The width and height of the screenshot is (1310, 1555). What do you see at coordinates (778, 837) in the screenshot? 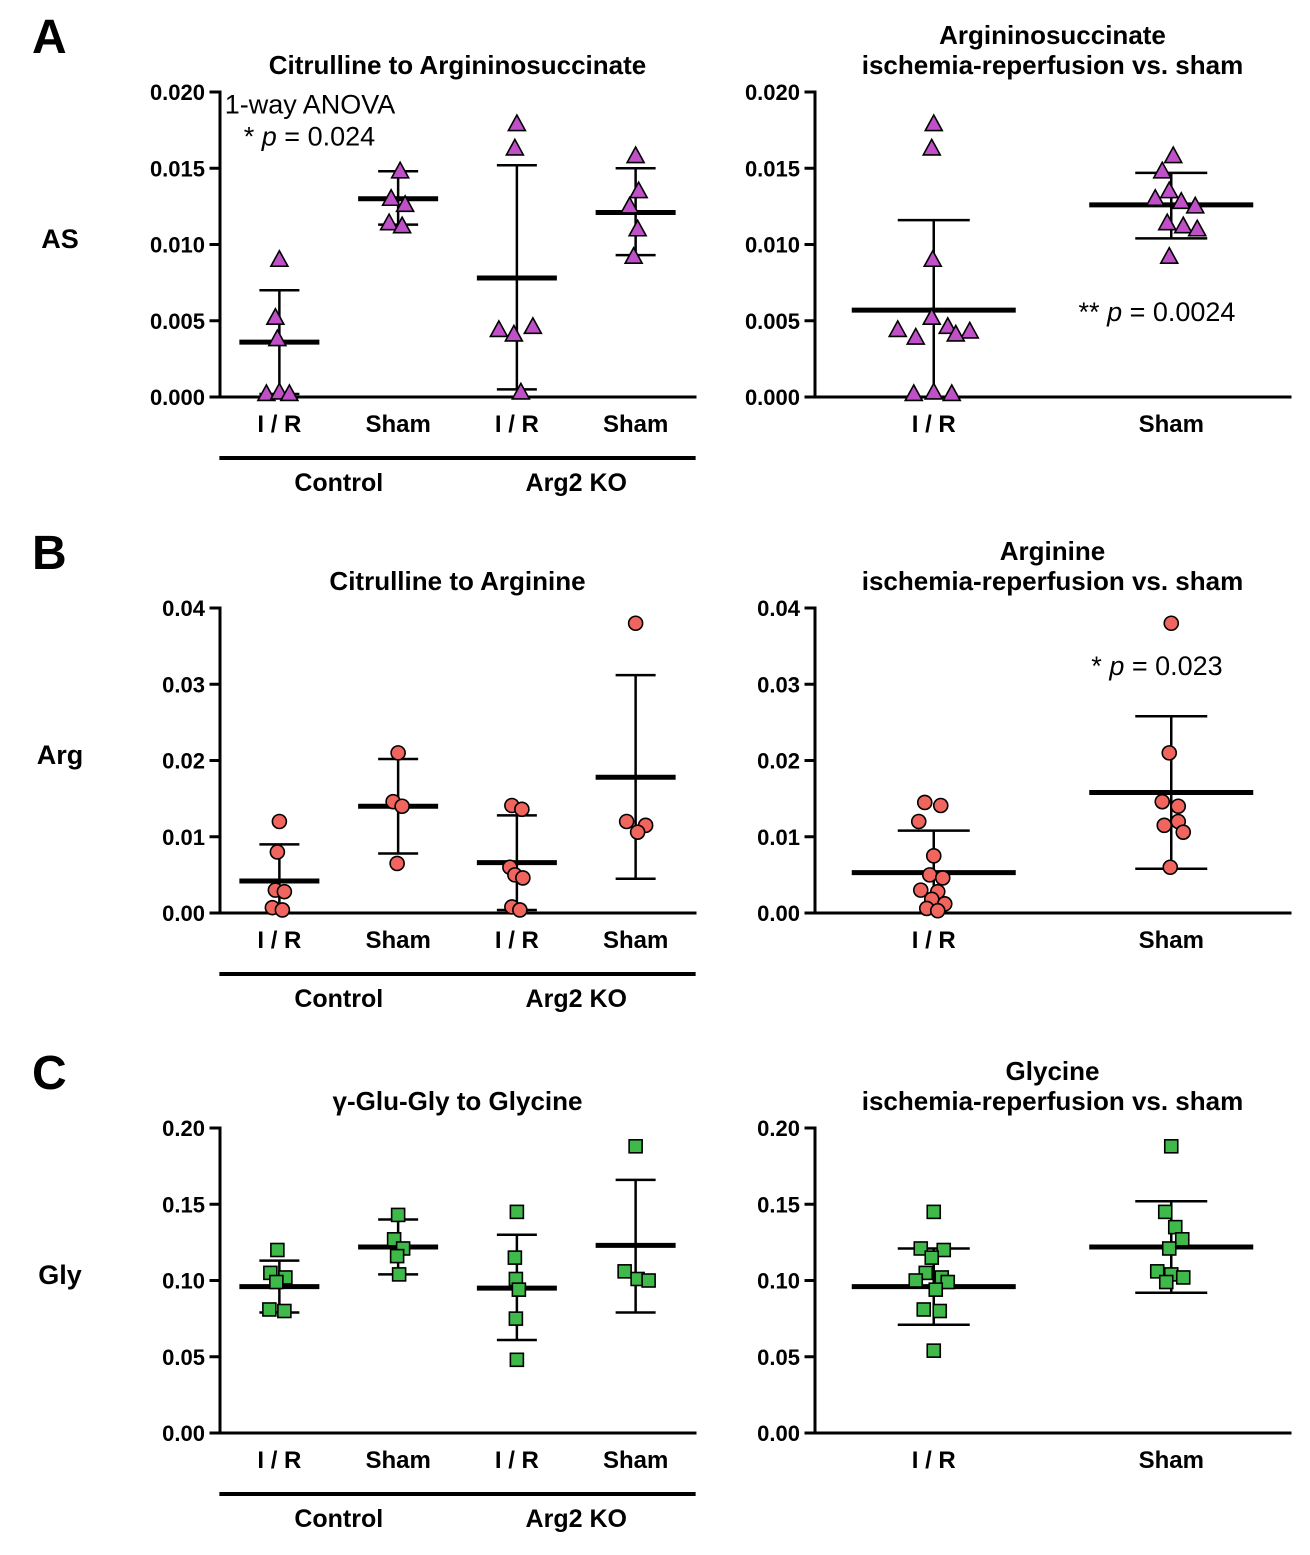
I see `y-tick-label: 0.01` at bounding box center [778, 837].